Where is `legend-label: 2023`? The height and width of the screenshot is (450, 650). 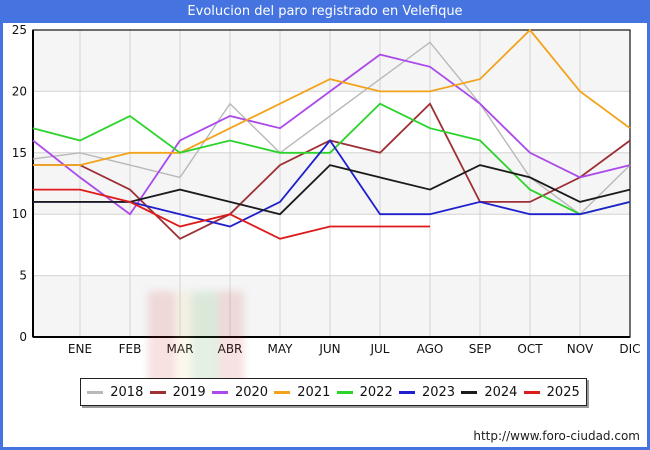 legend-label: 2023 is located at coordinates (438, 392).